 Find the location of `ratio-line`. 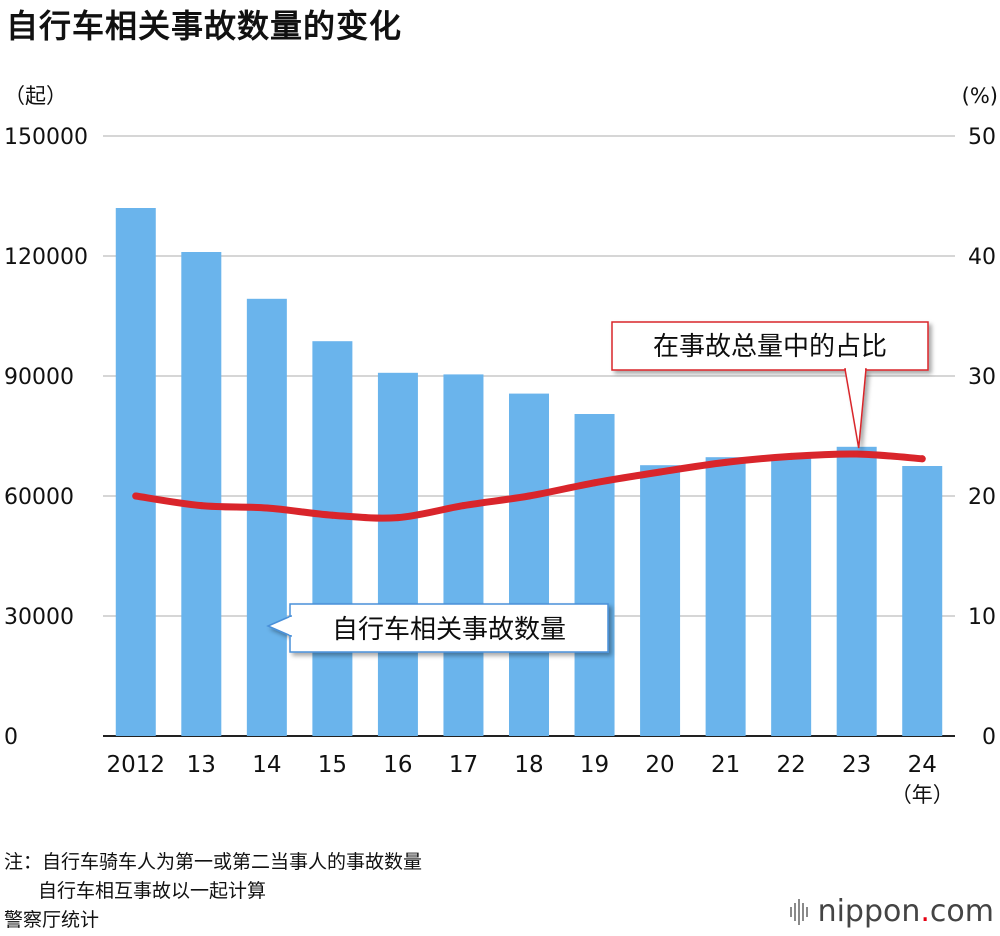

ratio-line is located at coordinates (529, 486).